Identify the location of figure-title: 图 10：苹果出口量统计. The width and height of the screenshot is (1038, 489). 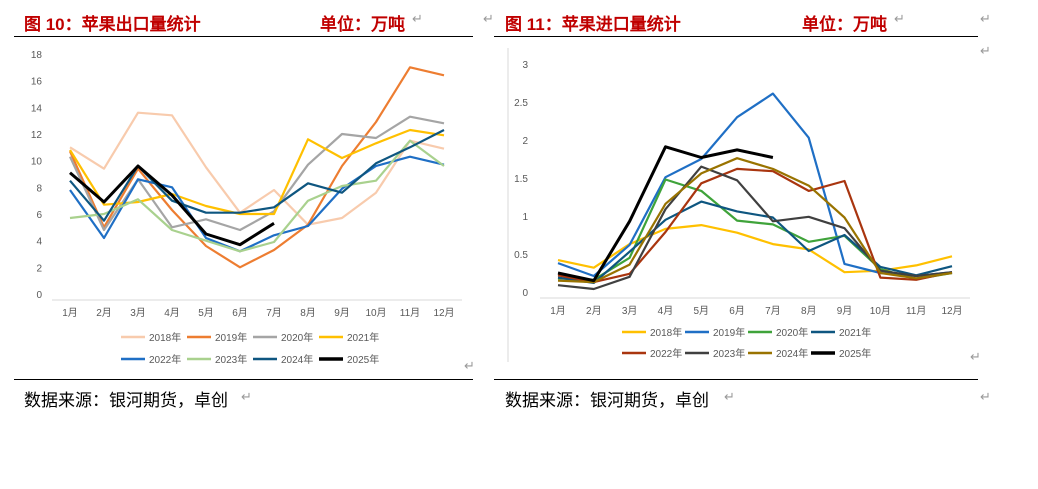
(112, 24).